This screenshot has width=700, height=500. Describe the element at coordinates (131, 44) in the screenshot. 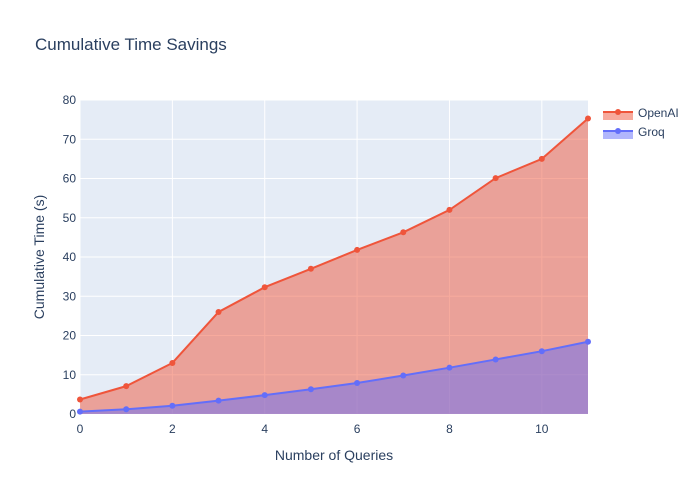

I see `chart-title: Cumulative Time Savings` at that location.